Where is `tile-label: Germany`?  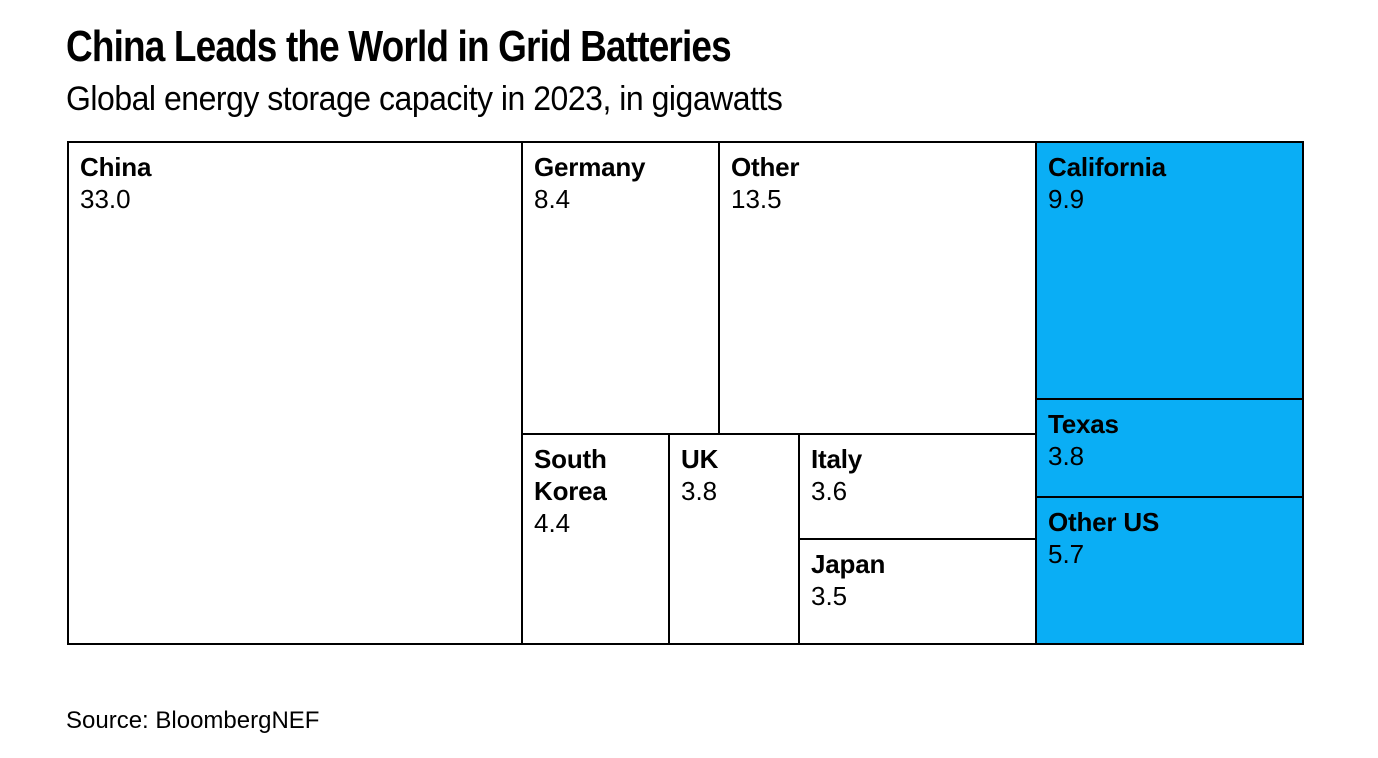
tile-label: Germany is located at coordinates (590, 167).